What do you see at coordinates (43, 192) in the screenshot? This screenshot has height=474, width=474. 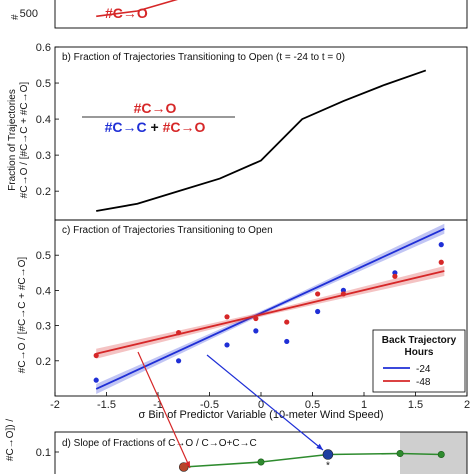 I see `panel-b-ytick-label: 0.2` at bounding box center [43, 192].